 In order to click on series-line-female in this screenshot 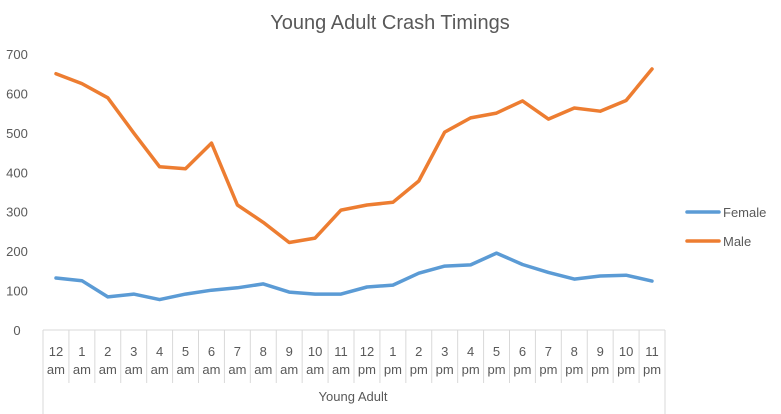, I will do `click(354, 276)`.